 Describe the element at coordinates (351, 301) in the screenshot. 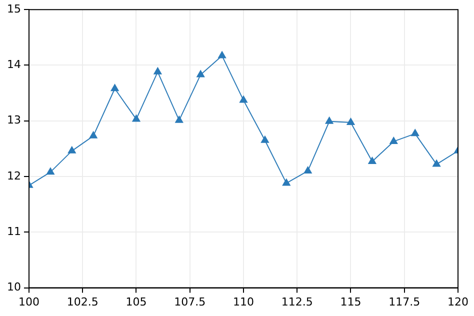

I see `x-tick-label: 115` at that location.